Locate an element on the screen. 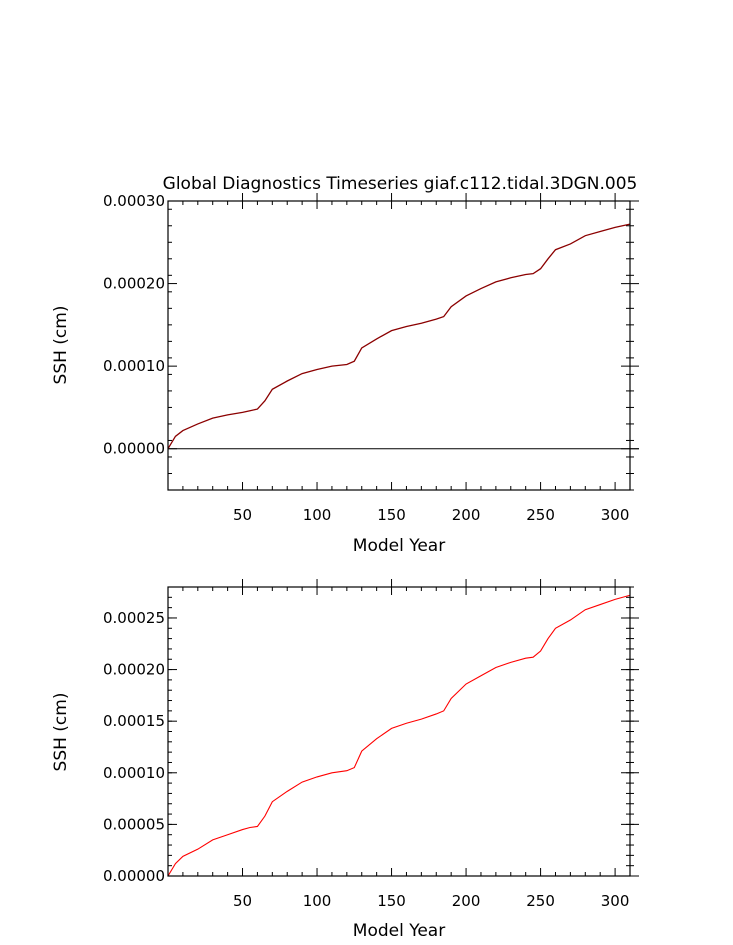 The image size is (733, 945). top-chart-y-tick-label: 0.00020 is located at coordinates (134, 284).